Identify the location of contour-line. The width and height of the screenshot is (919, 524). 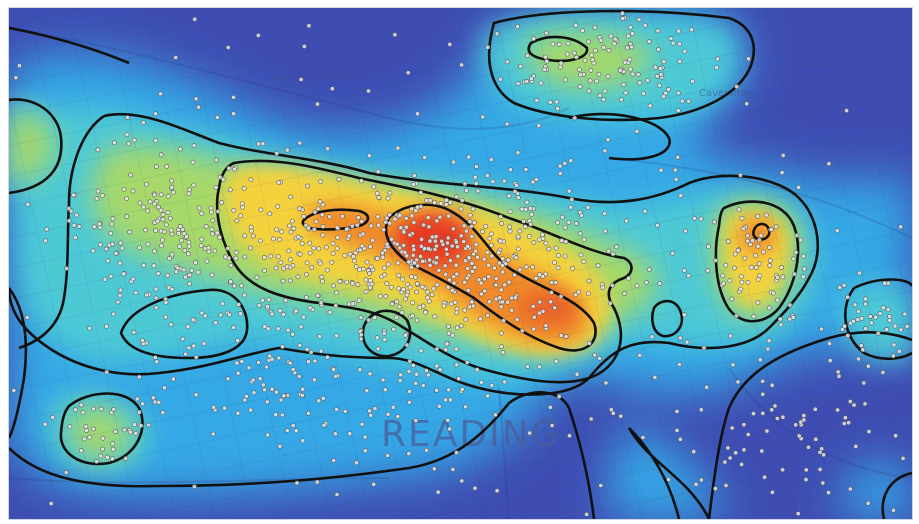
(882, 284).